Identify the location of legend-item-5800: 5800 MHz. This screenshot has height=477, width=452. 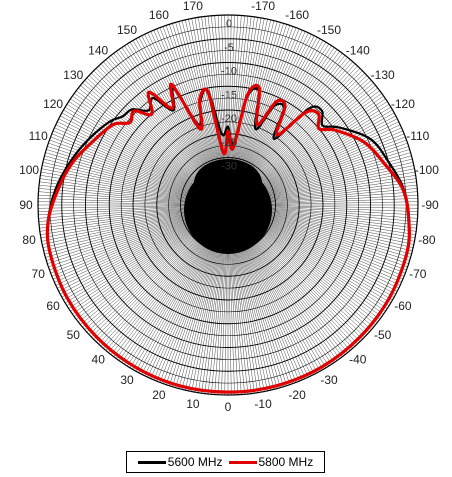
(271, 462).